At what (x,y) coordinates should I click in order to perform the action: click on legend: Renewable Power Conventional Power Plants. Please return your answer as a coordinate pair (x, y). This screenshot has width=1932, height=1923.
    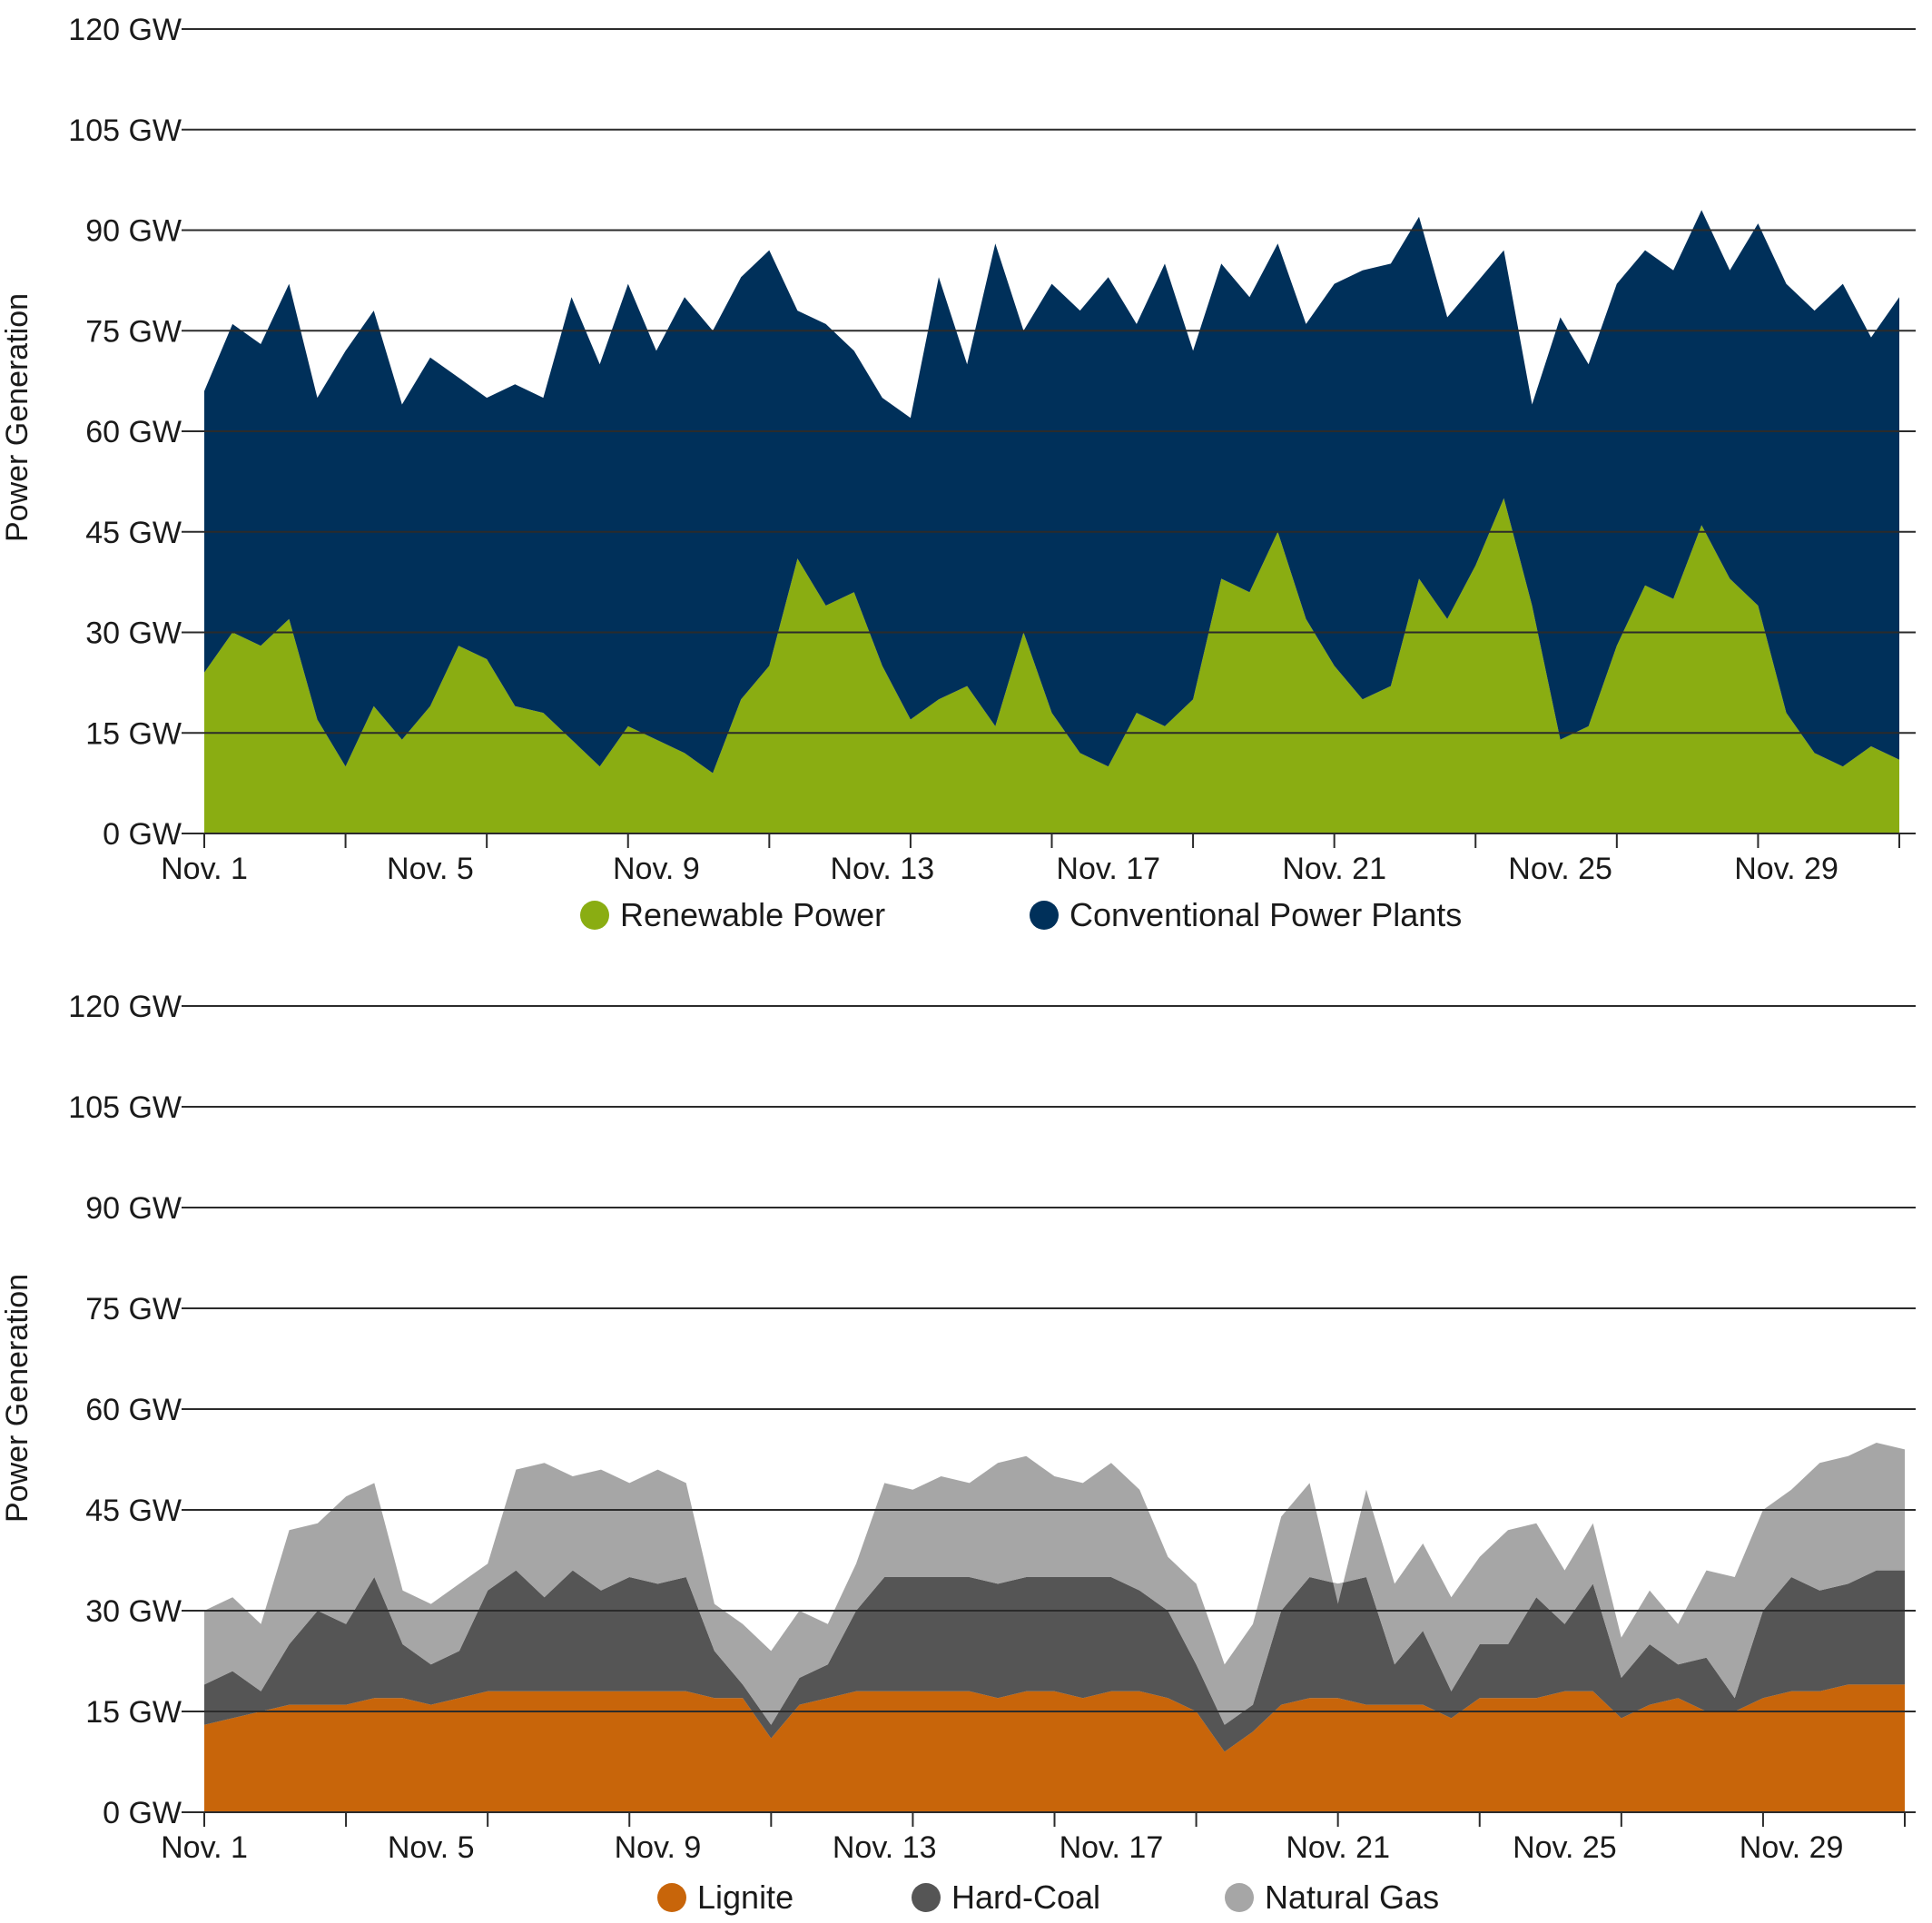
    Looking at the image, I should click on (1021, 914).